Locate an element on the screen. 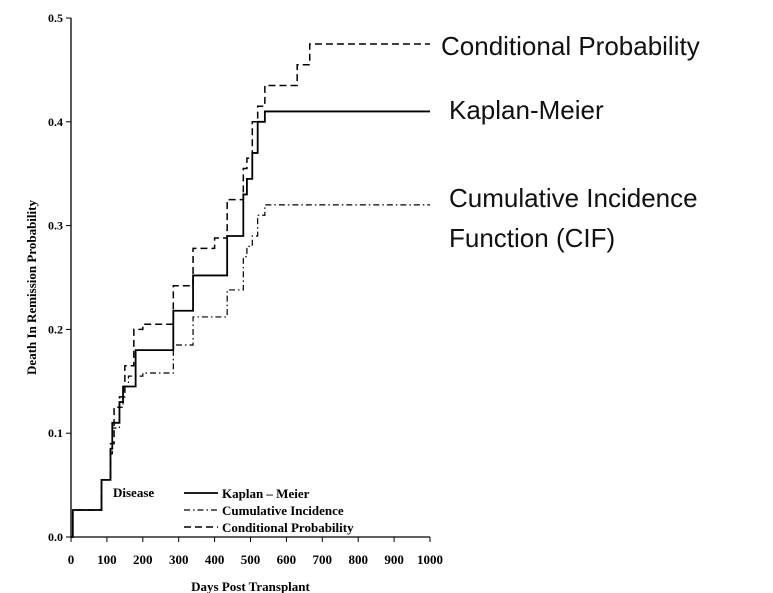 This screenshot has height=593, width=773. x-axis-label: Days Post Transplant is located at coordinates (250, 586).